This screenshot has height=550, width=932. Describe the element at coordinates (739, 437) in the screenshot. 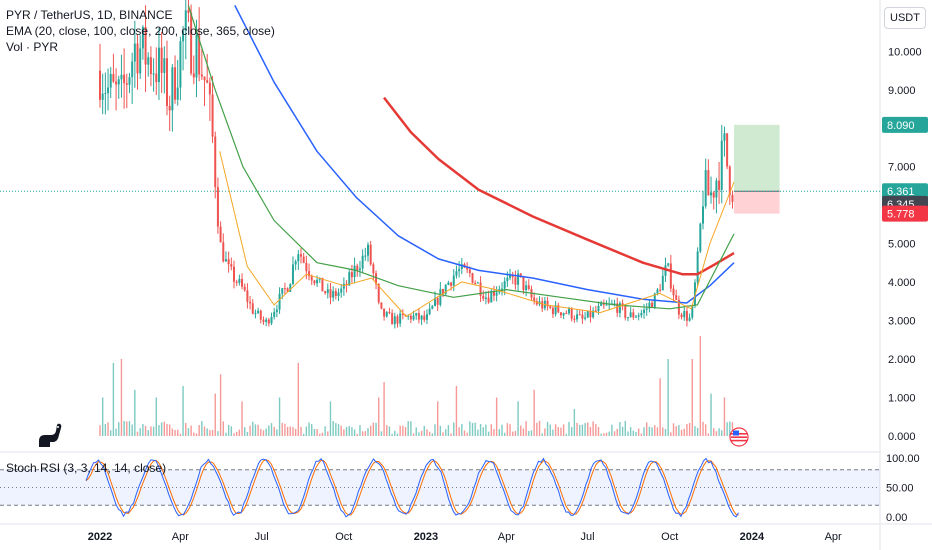

I see `us-flag-icon` at that location.